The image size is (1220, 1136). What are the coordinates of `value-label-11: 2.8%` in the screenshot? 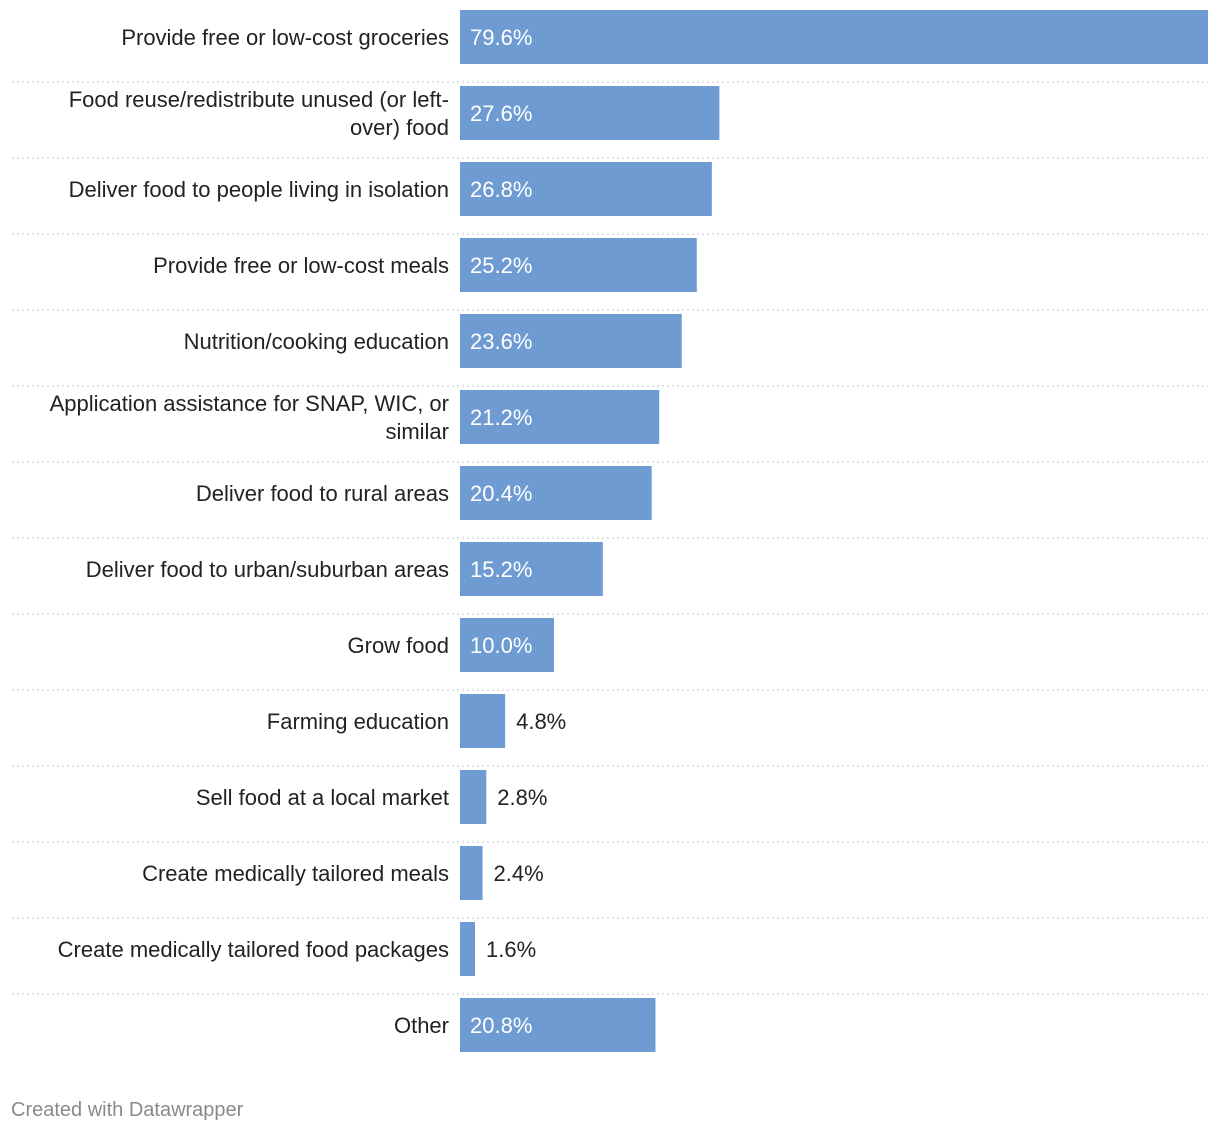 It's located at (522, 797).